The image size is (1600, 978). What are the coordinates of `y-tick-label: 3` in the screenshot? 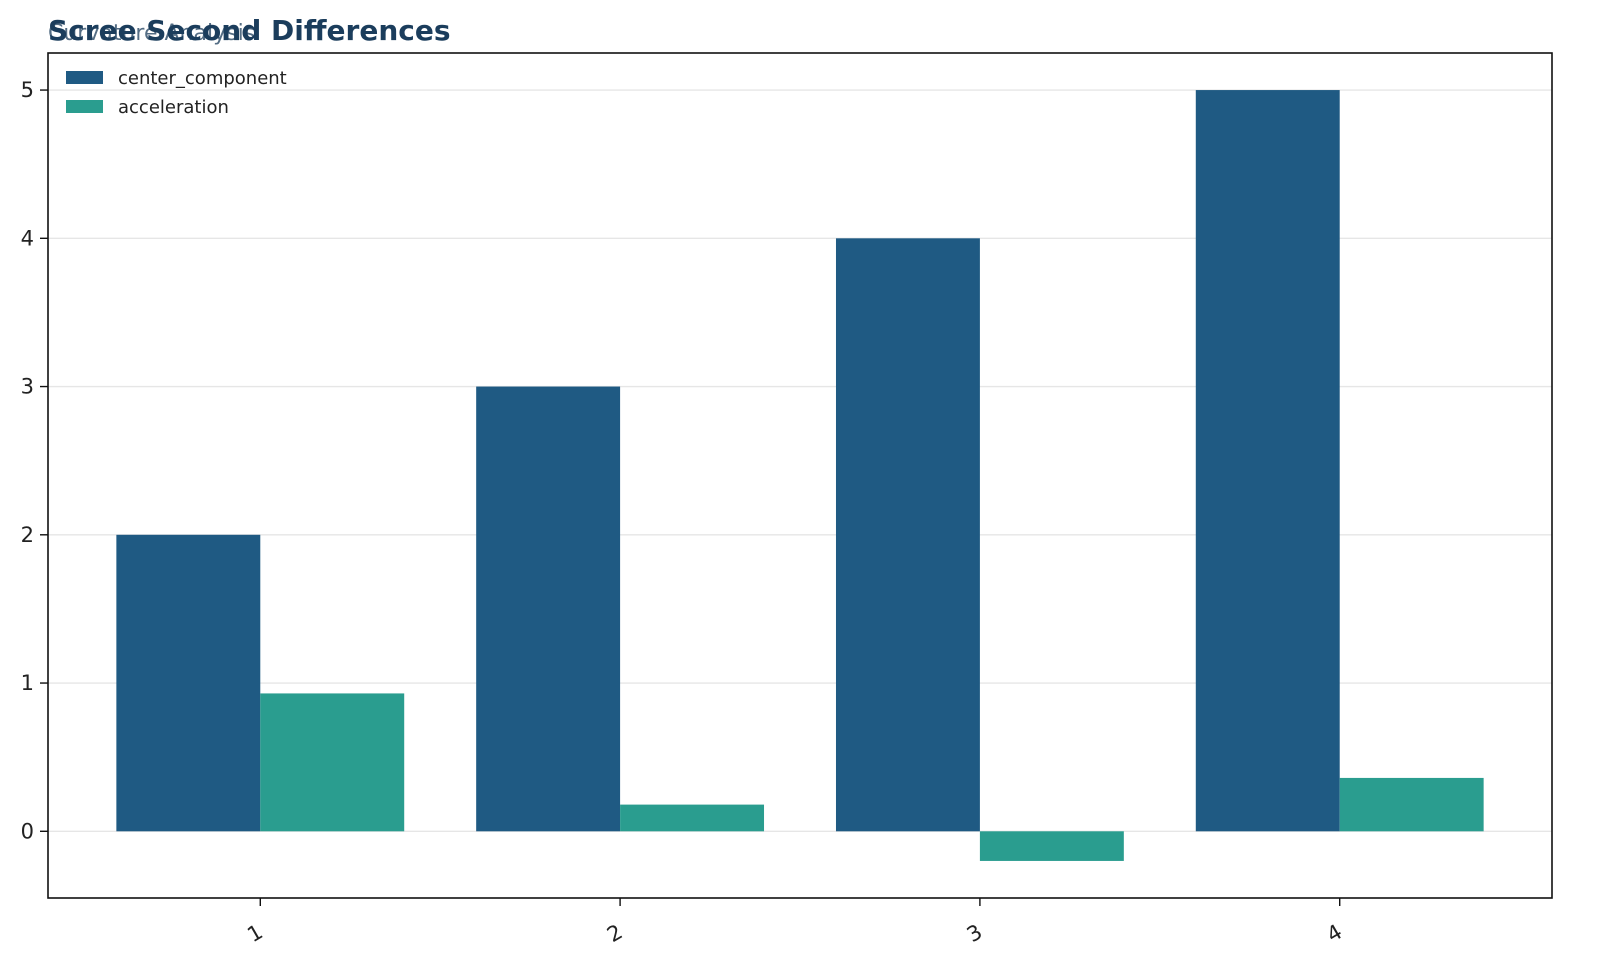 It's located at (27, 387).